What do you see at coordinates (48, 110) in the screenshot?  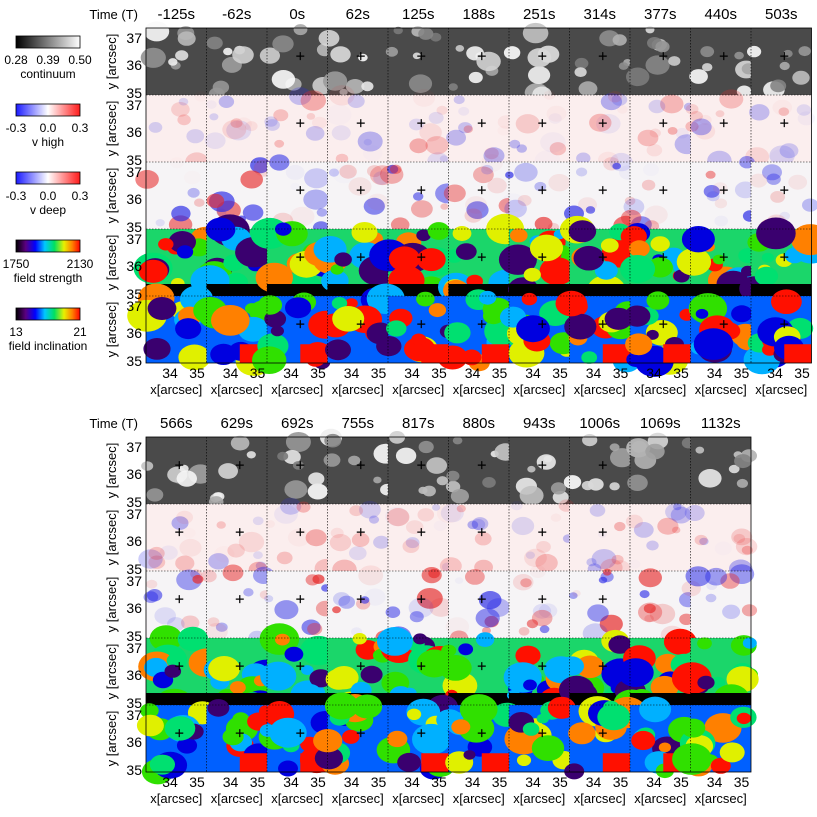 I see `colorbar-gradient` at bounding box center [48, 110].